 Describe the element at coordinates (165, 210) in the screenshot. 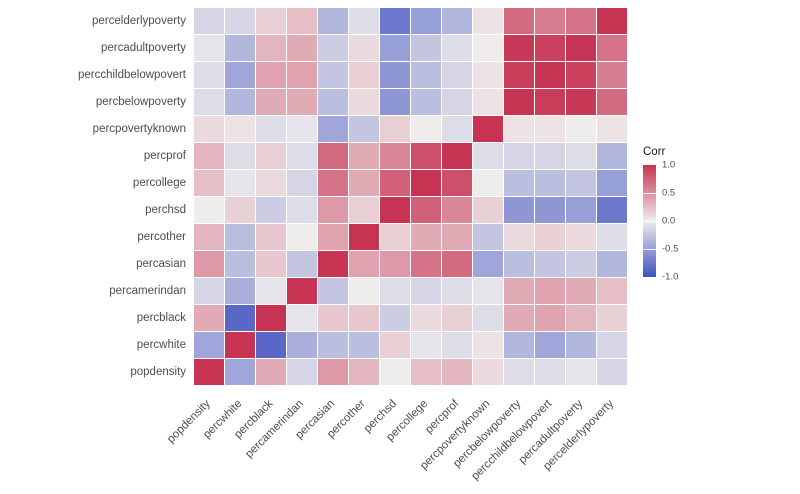

I see `y-axis-label: perchsd` at that location.